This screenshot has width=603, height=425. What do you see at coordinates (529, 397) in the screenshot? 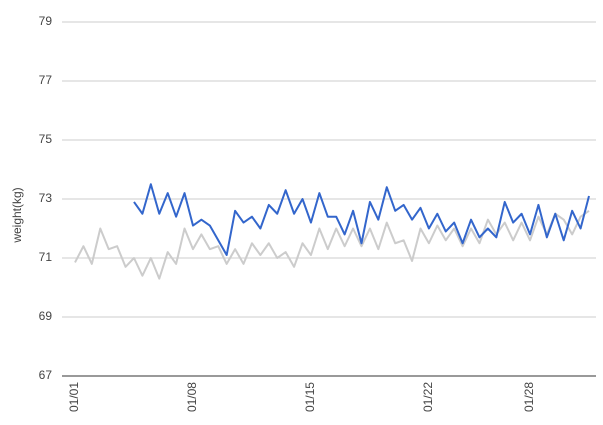
I see `x-tick-label: 01/28` at bounding box center [529, 397].